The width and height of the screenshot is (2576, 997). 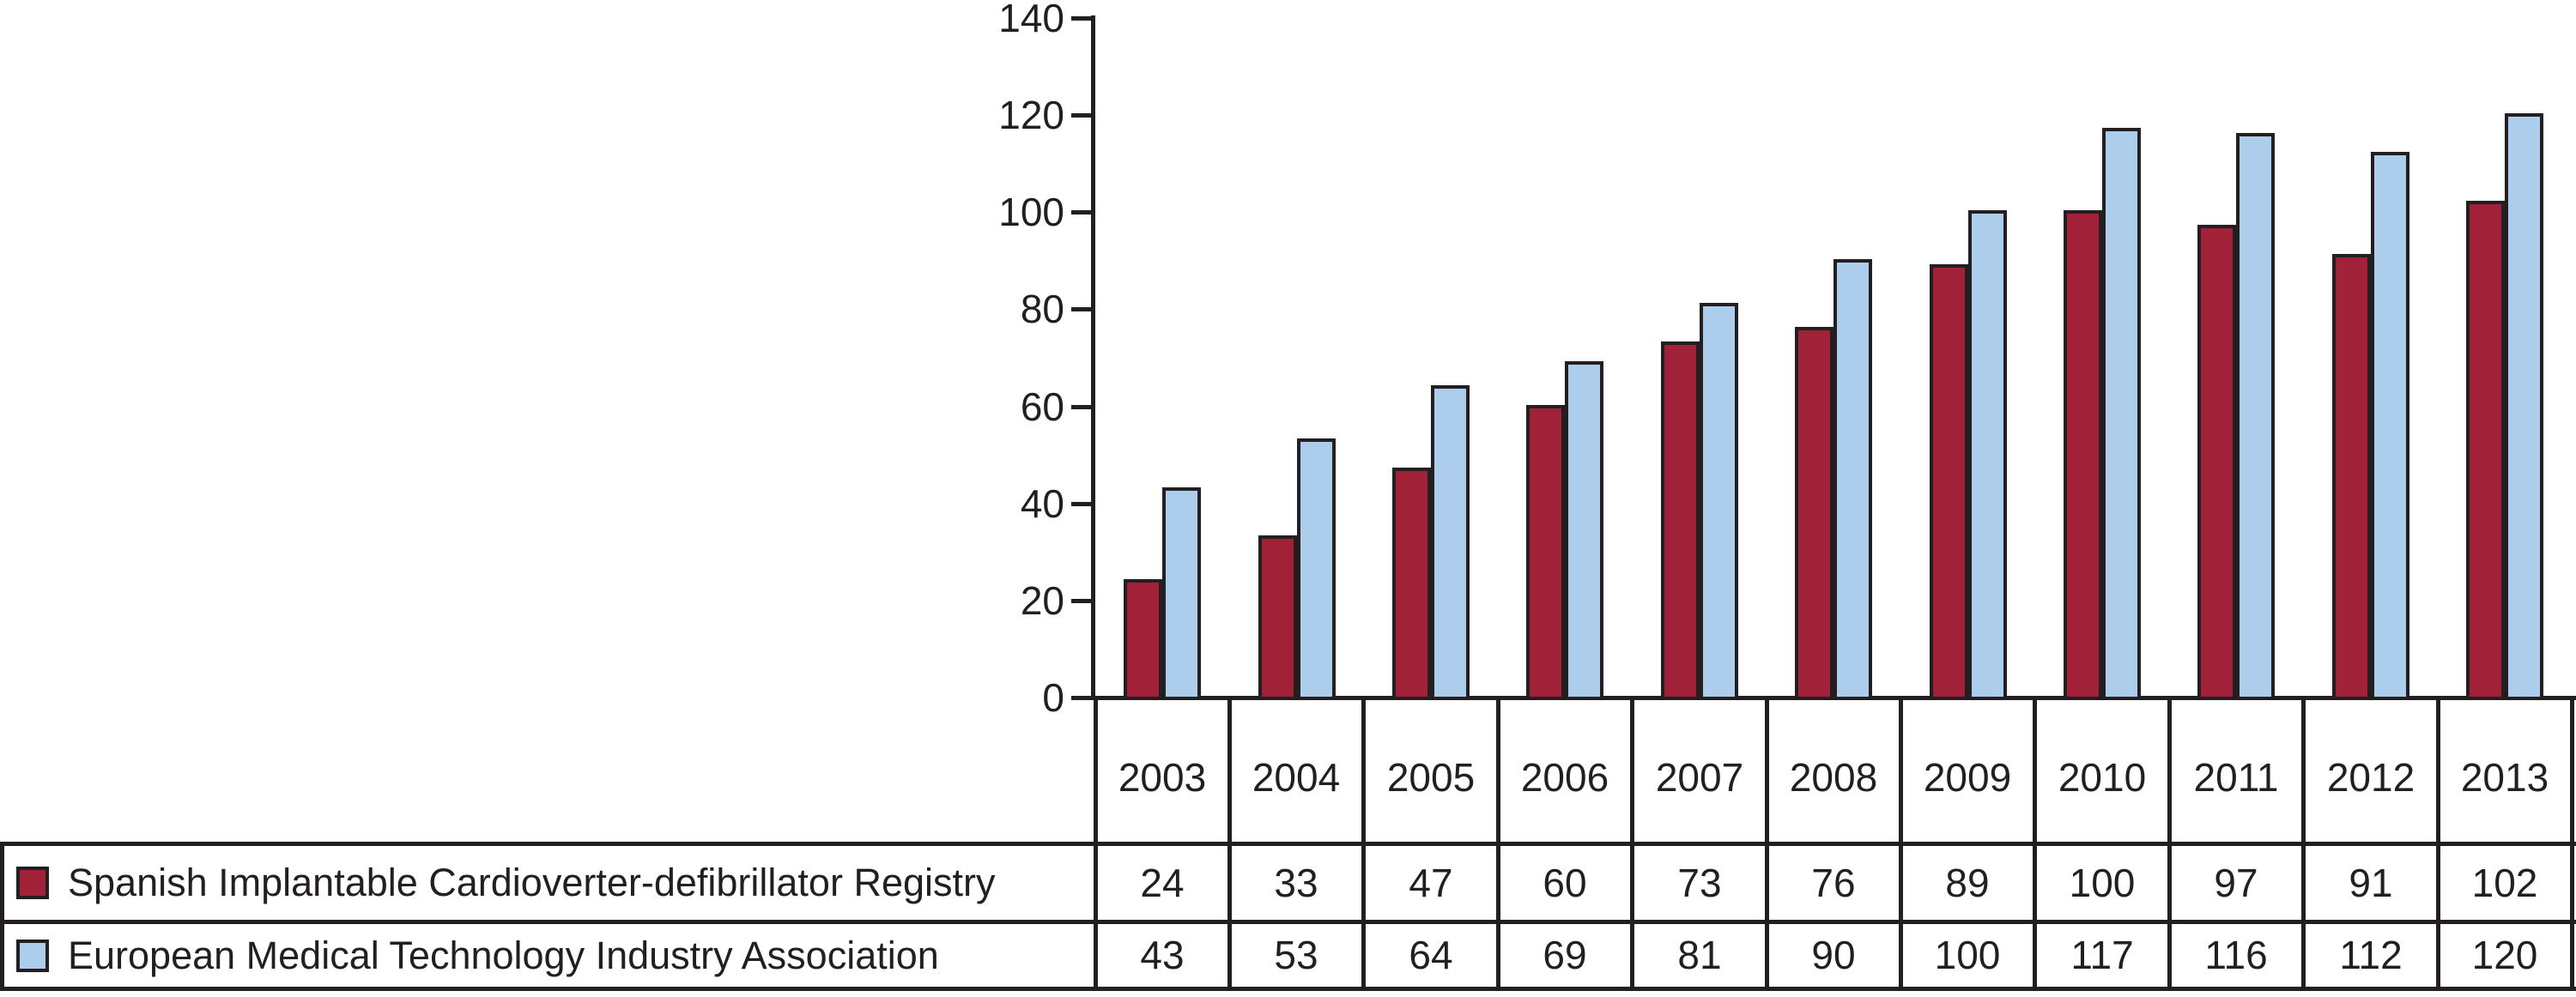 What do you see at coordinates (2504, 955) in the screenshot?
I see `value-cell: 120` at bounding box center [2504, 955].